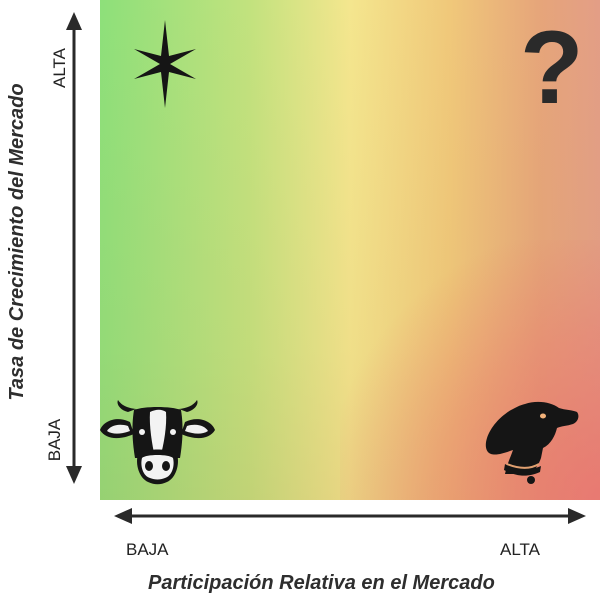 This screenshot has width=600, height=600. I want to click on question-mark-icon: ?, so click(552, 68).